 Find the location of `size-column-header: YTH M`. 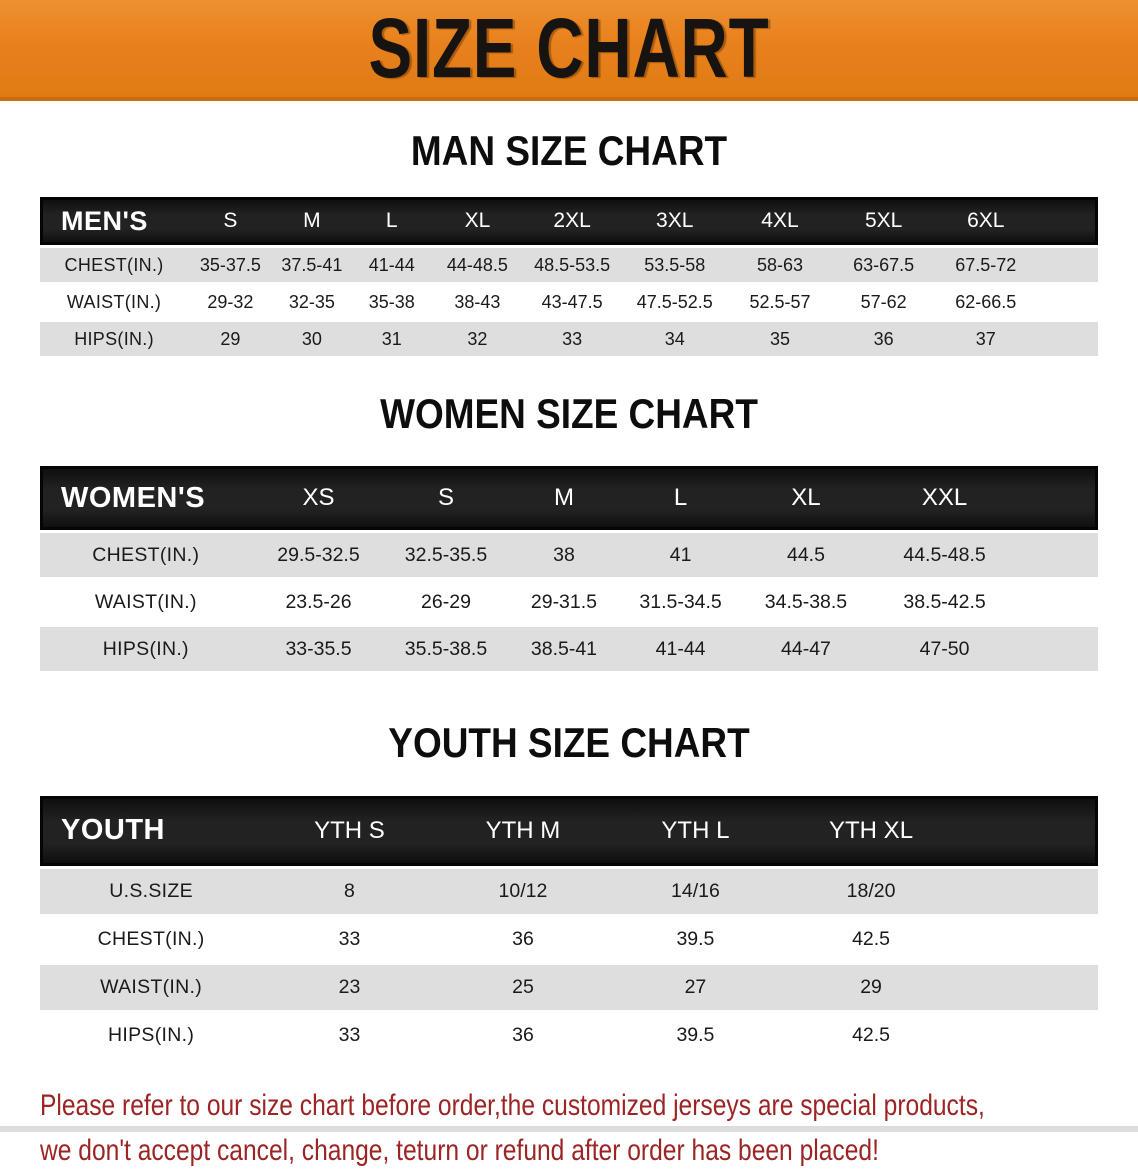

size-column-header: YTH M is located at coordinates (523, 830).